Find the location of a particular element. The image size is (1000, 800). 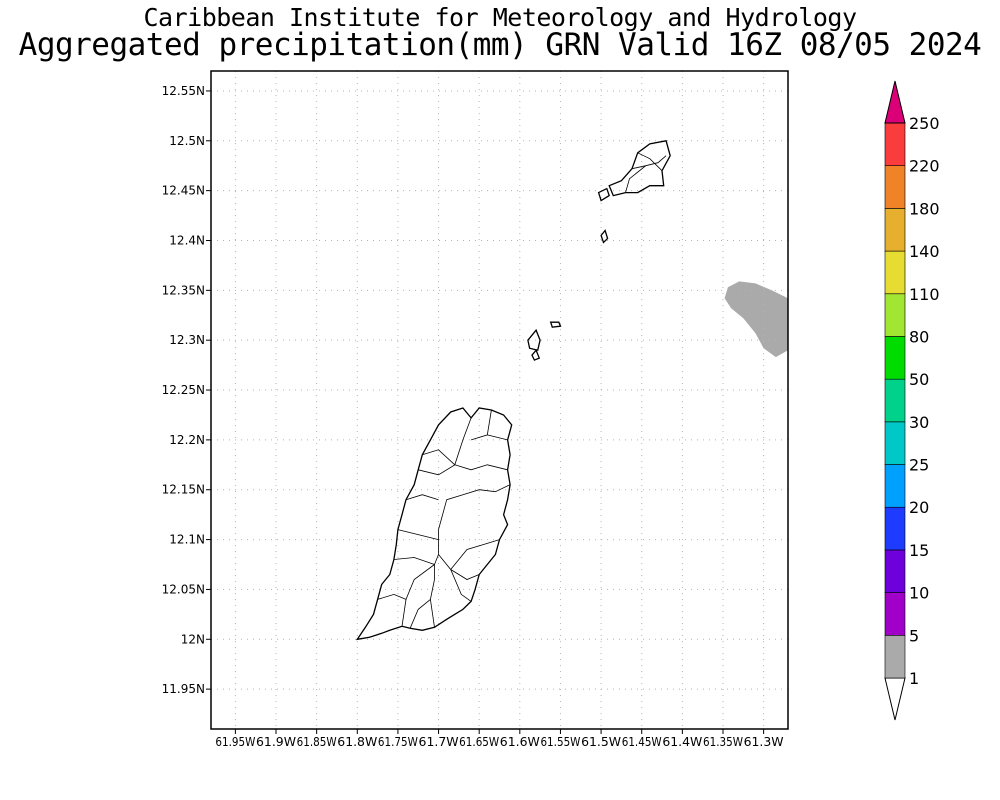

lat-tick-label: 11.95N is located at coordinates (183, 689).